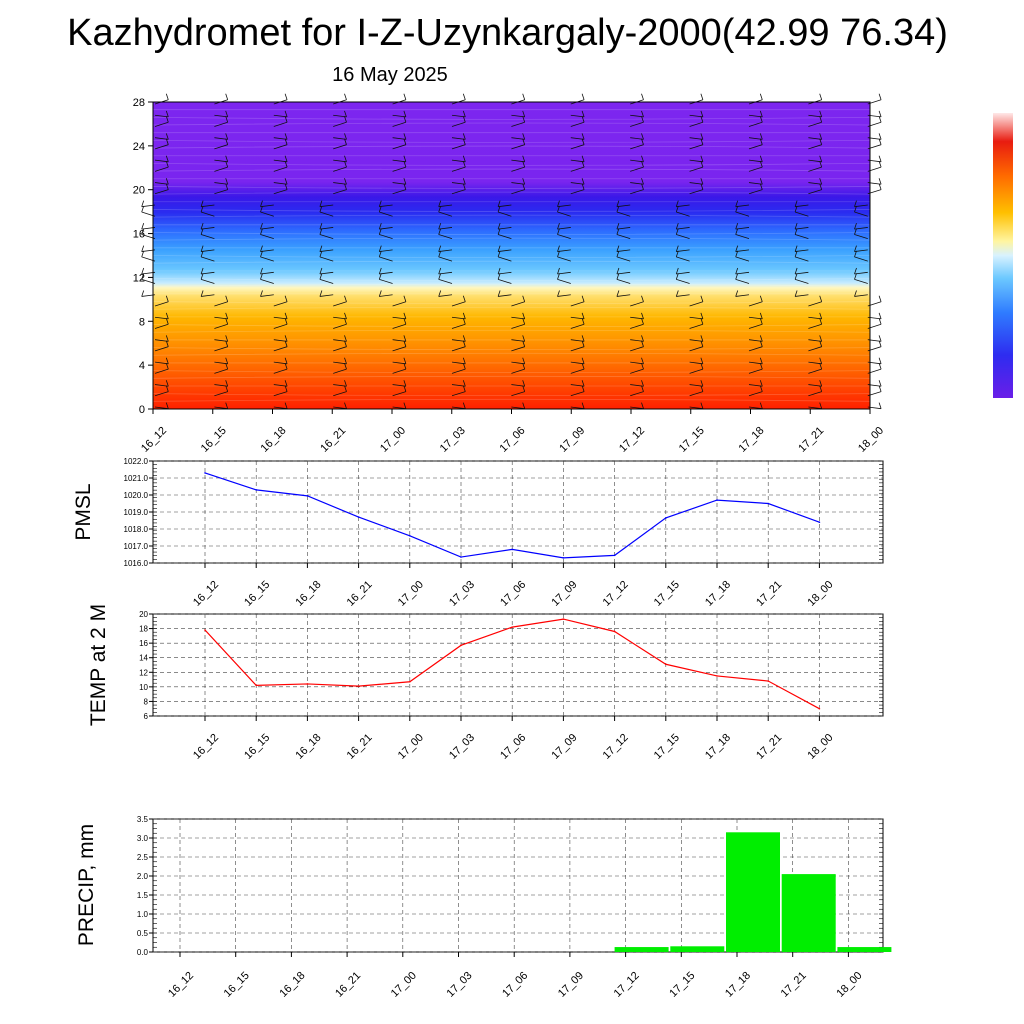 The width and height of the screenshot is (1024, 1024). Describe the element at coordinates (682, 985) in the screenshot. I see `x-tick-label: 17_15` at that location.